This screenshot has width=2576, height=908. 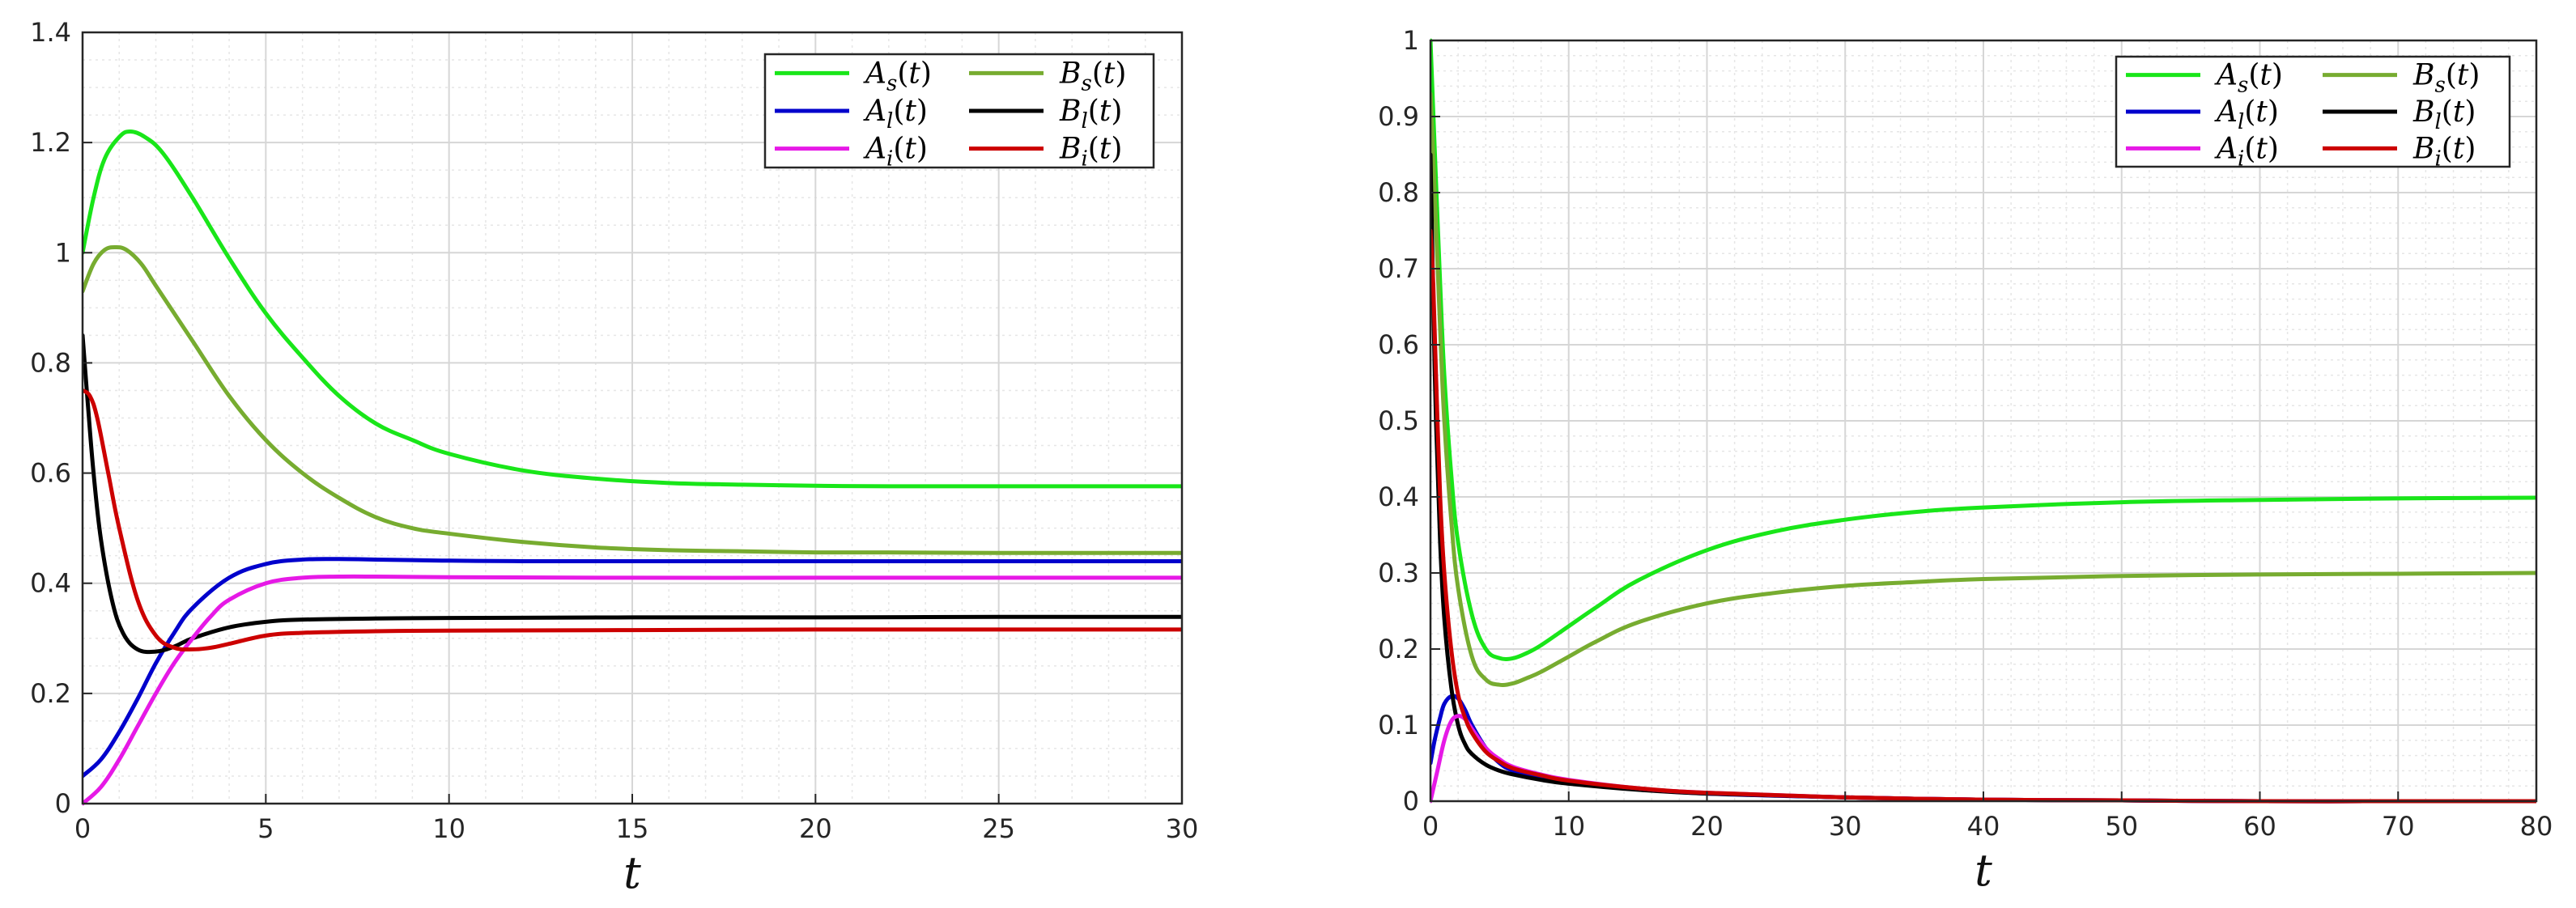 What do you see at coordinates (633, 828) in the screenshot?
I see `x-tick-label: 15` at bounding box center [633, 828].